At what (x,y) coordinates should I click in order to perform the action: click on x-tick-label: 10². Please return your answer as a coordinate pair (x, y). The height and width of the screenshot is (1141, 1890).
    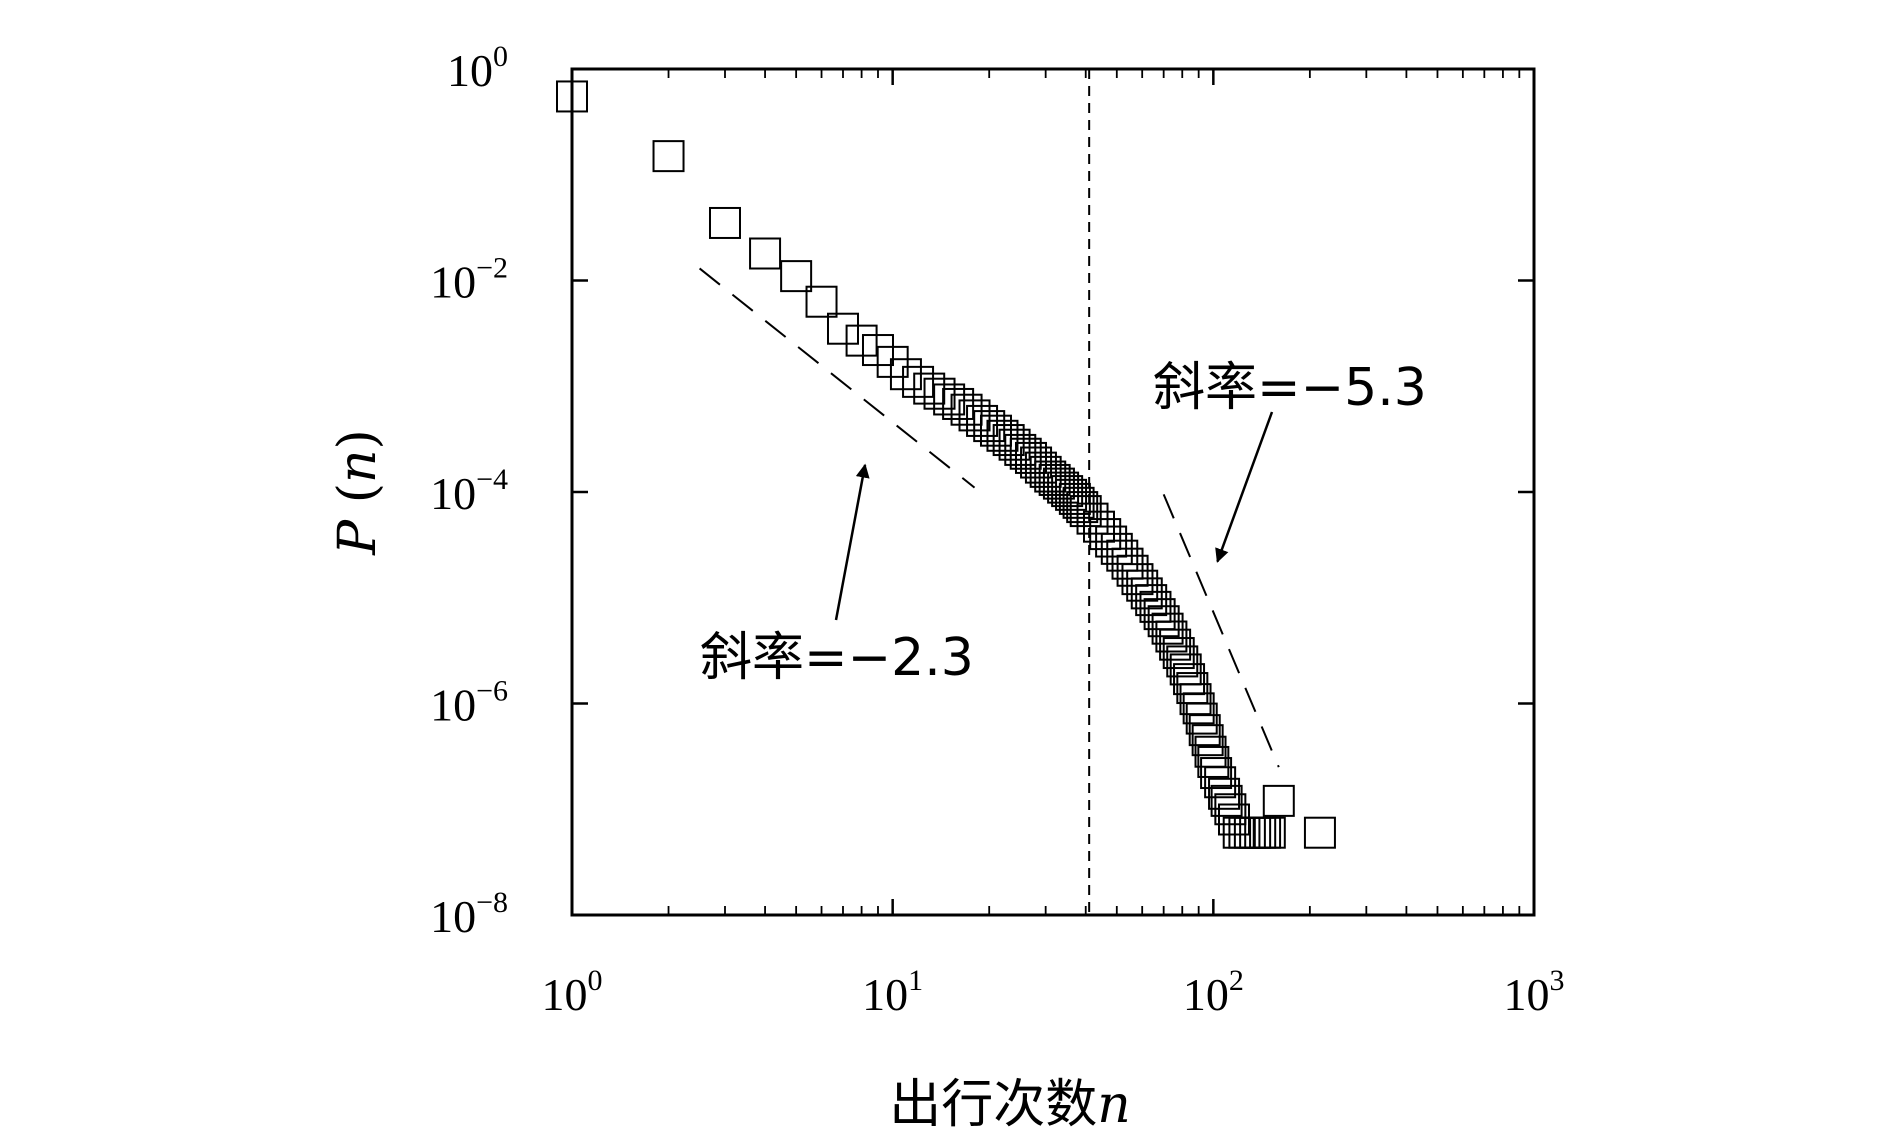
    Looking at the image, I should click on (1213, 992).